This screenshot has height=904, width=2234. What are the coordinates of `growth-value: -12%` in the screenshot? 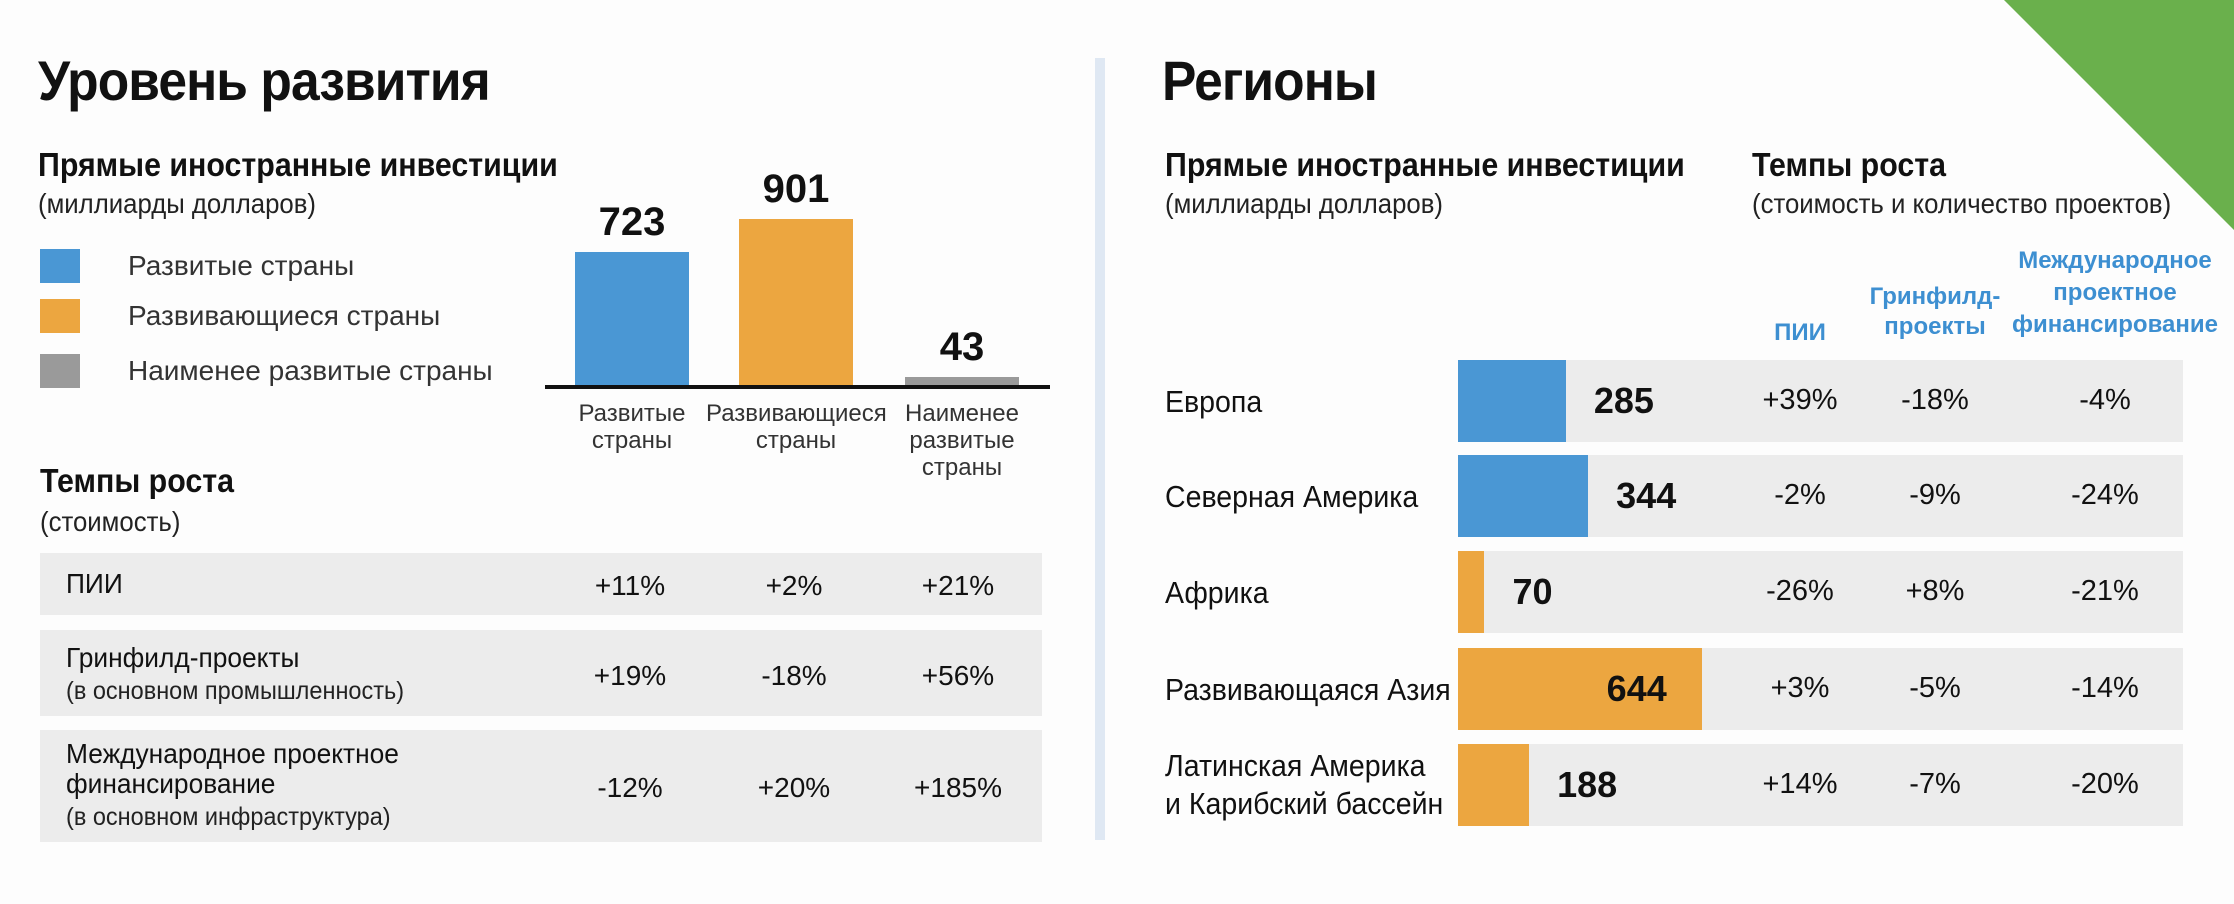 It's located at (630, 787).